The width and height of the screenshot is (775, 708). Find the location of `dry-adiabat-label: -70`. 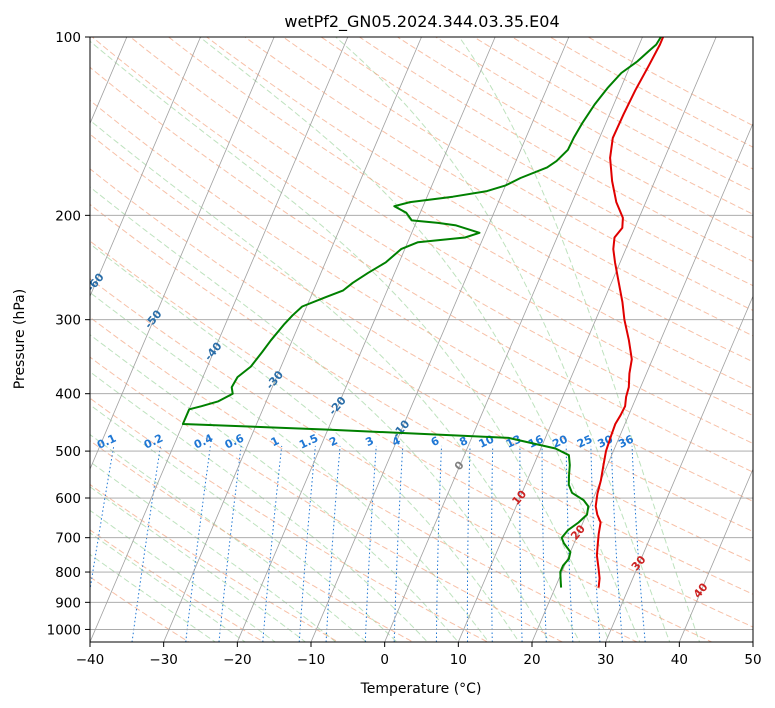

dry-adiabat-label: -70 is located at coordinates (40, 240).